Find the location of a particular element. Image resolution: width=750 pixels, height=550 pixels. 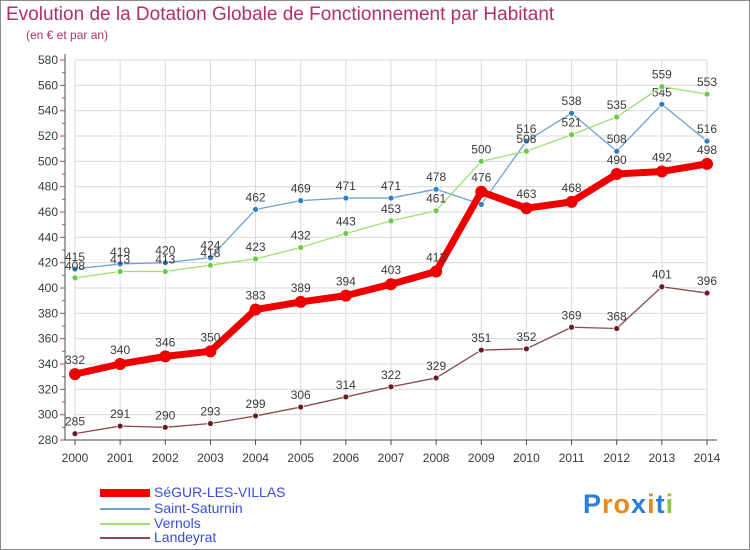

data-label: 423 is located at coordinates (256, 247).